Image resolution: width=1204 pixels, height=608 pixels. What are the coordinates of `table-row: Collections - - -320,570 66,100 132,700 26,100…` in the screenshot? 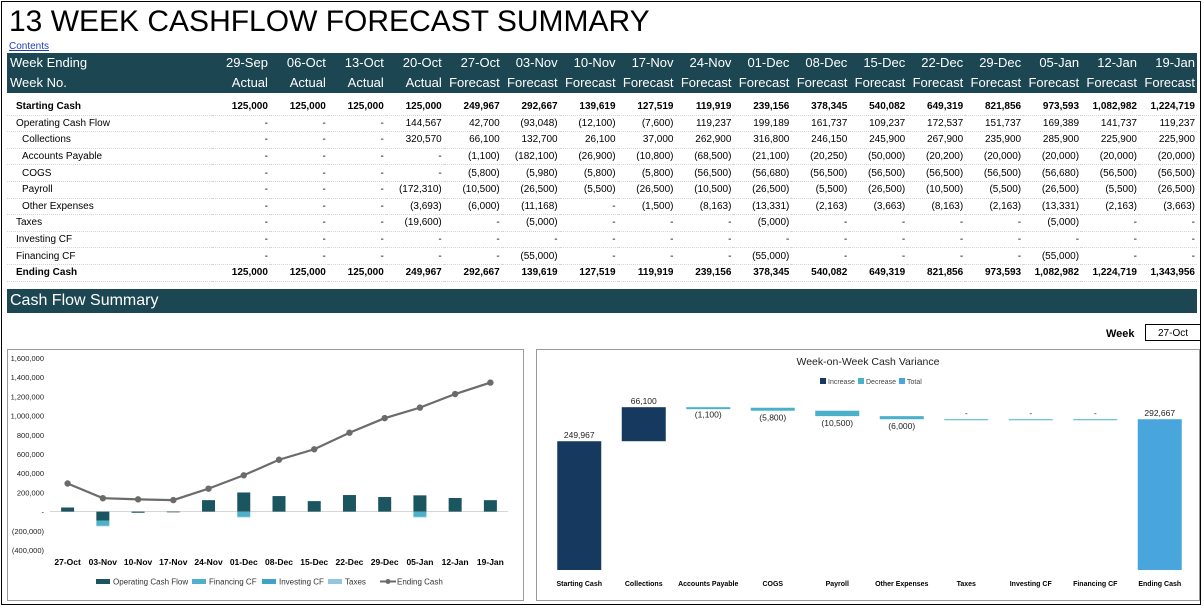 It's located at (602, 140).